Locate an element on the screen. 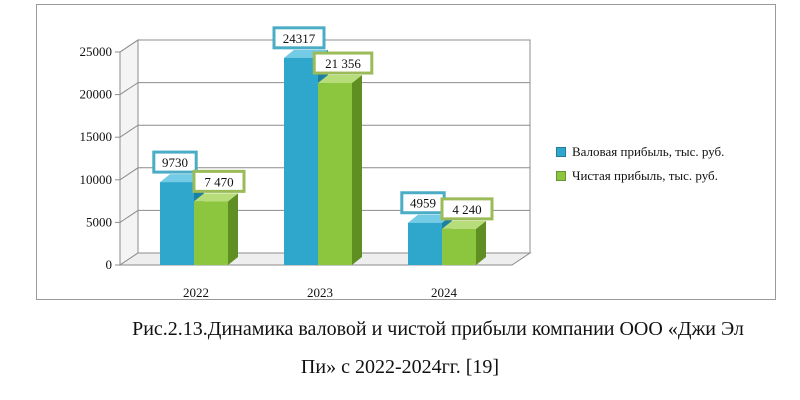 This screenshot has width=800, height=400. data-label: 4959 is located at coordinates (423, 203).